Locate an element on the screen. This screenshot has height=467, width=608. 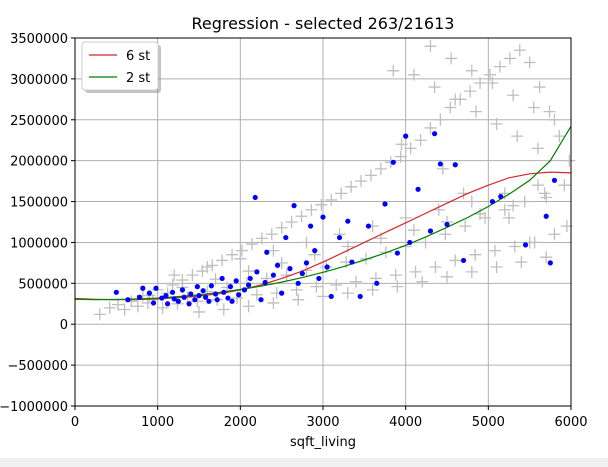
y-tick-label: 3500000 is located at coordinates (39, 39).